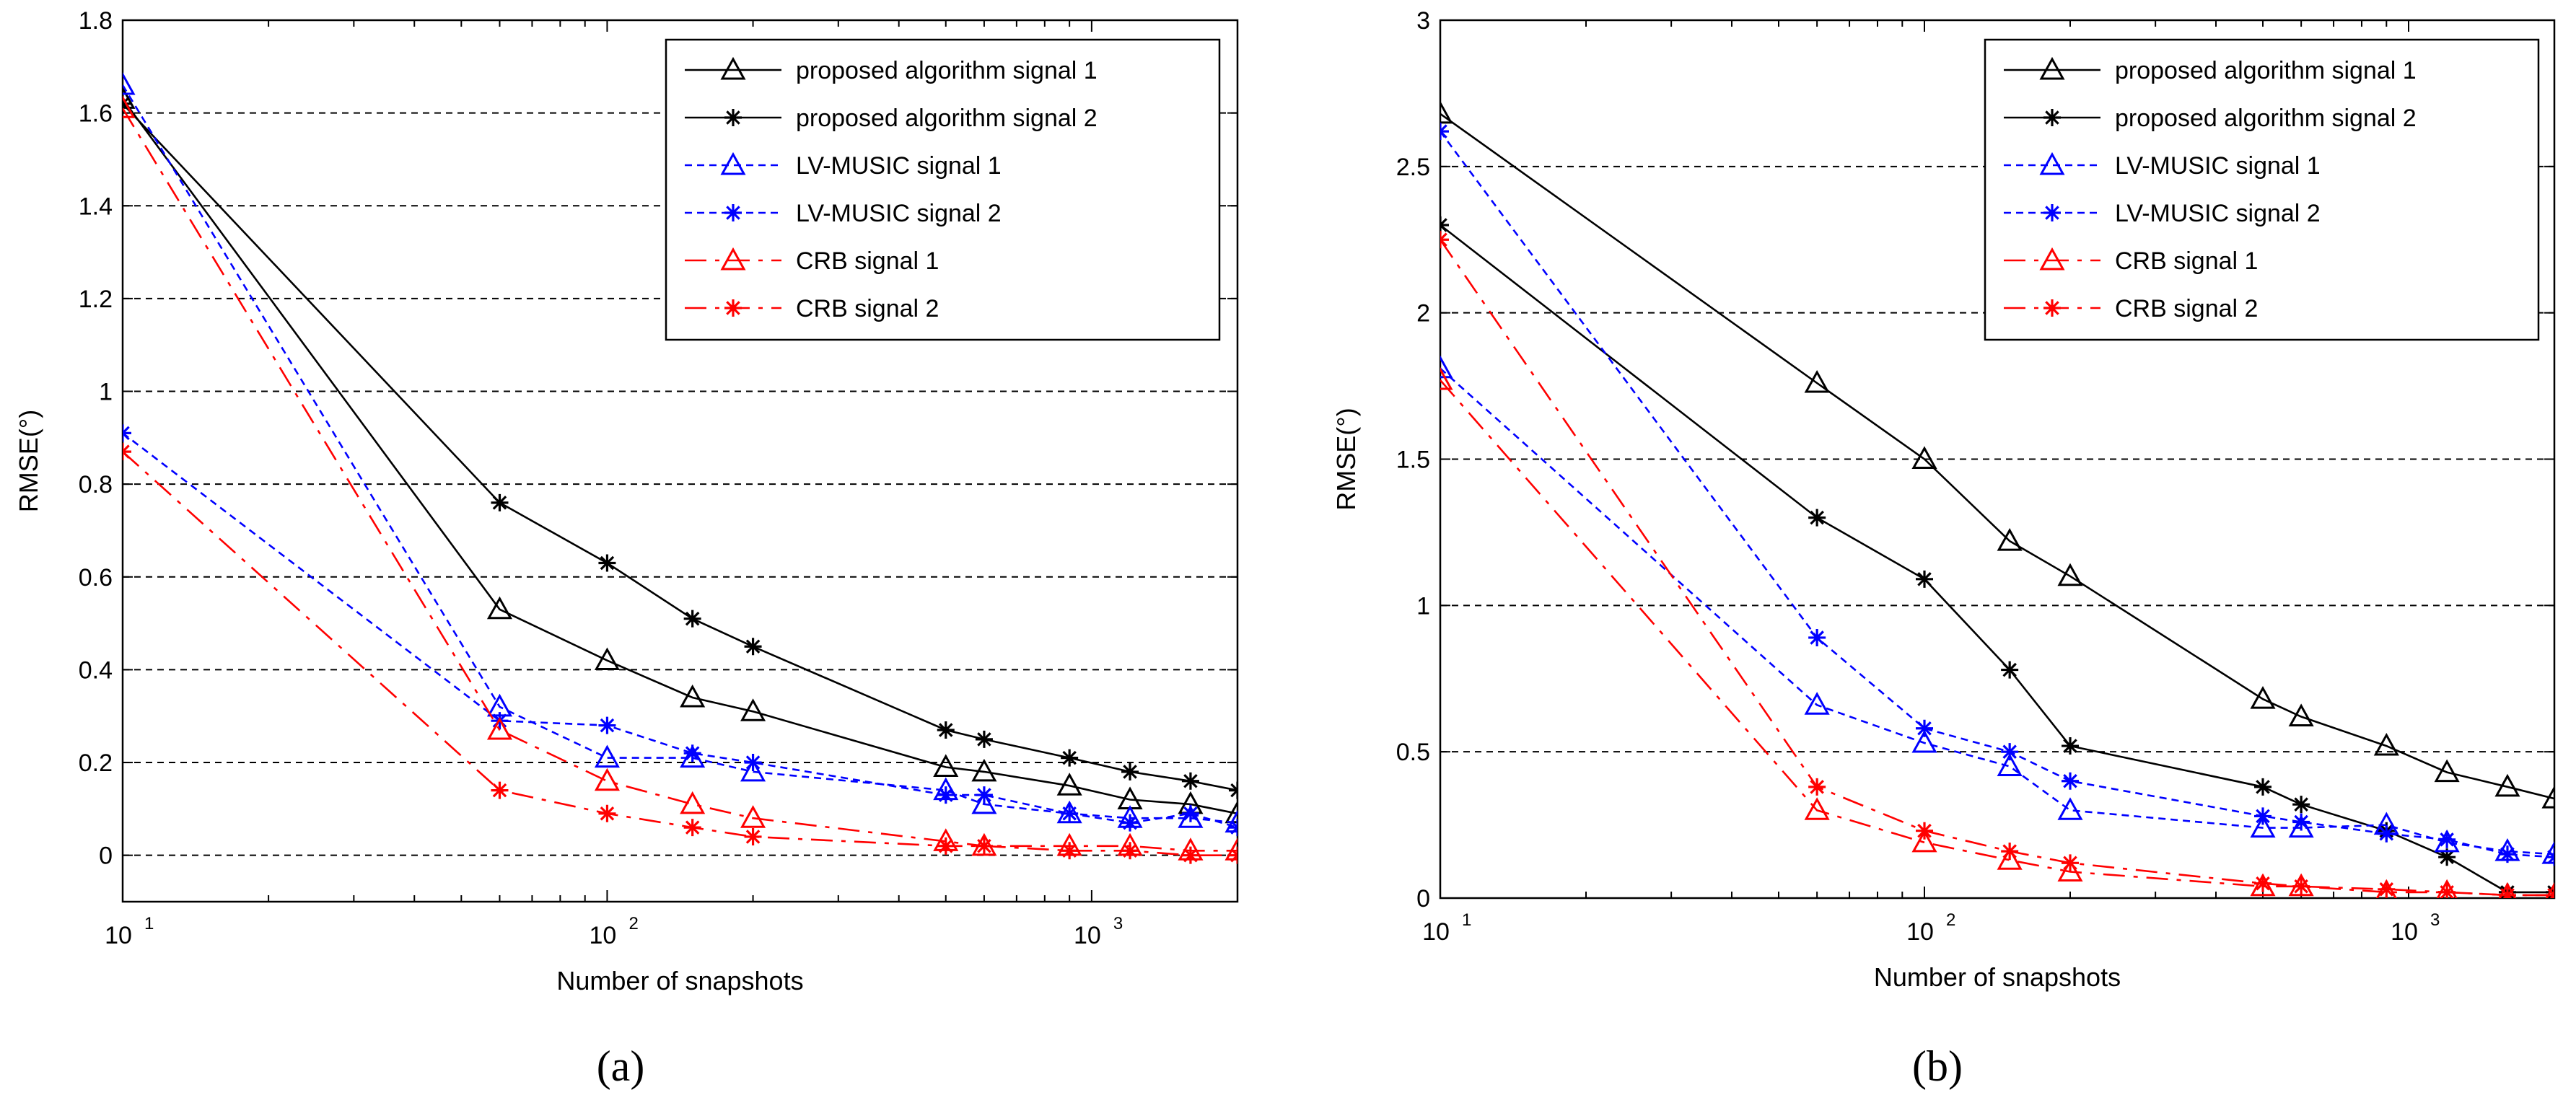  I want to click on y-tick-label: 3, so click(1423, 21).